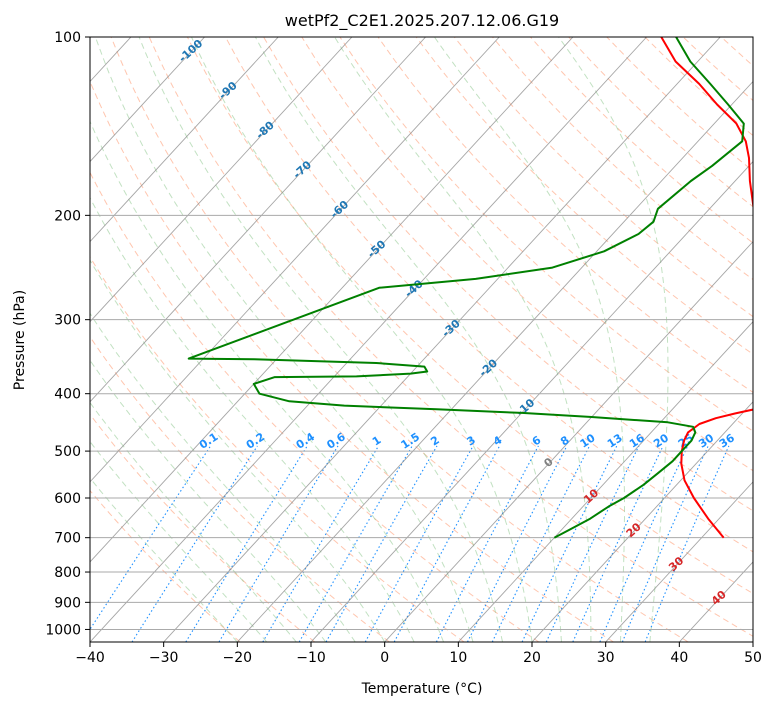 Image resolution: width=775 pixels, height=708 pixels. Describe the element at coordinates (67, 603) in the screenshot. I see `y-tick-label: 900` at that location.